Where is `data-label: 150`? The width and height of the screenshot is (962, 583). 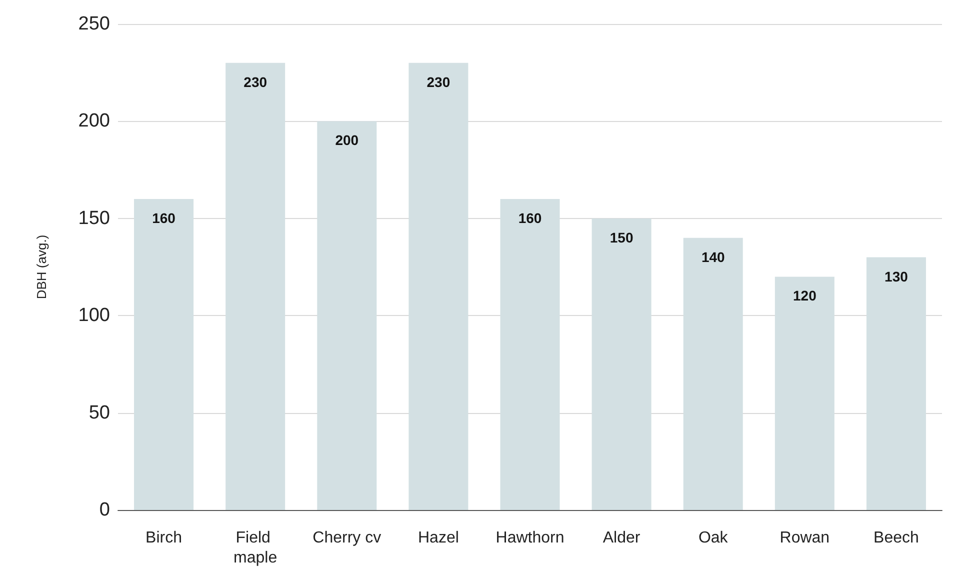 data-label: 150 is located at coordinates (622, 237).